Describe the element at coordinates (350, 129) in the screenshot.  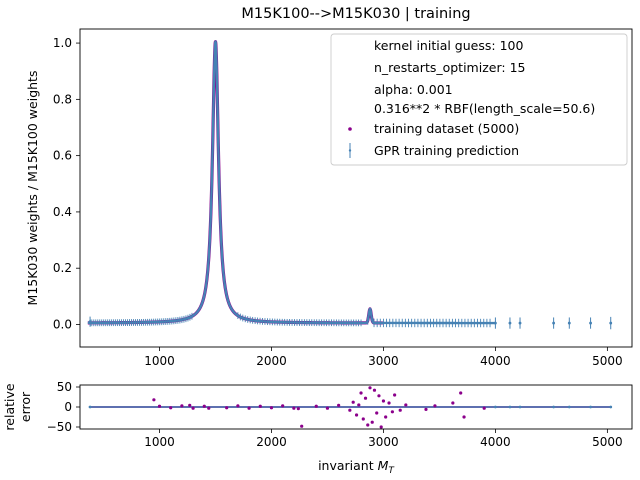
I see `legend-marker-training-dataset` at that location.